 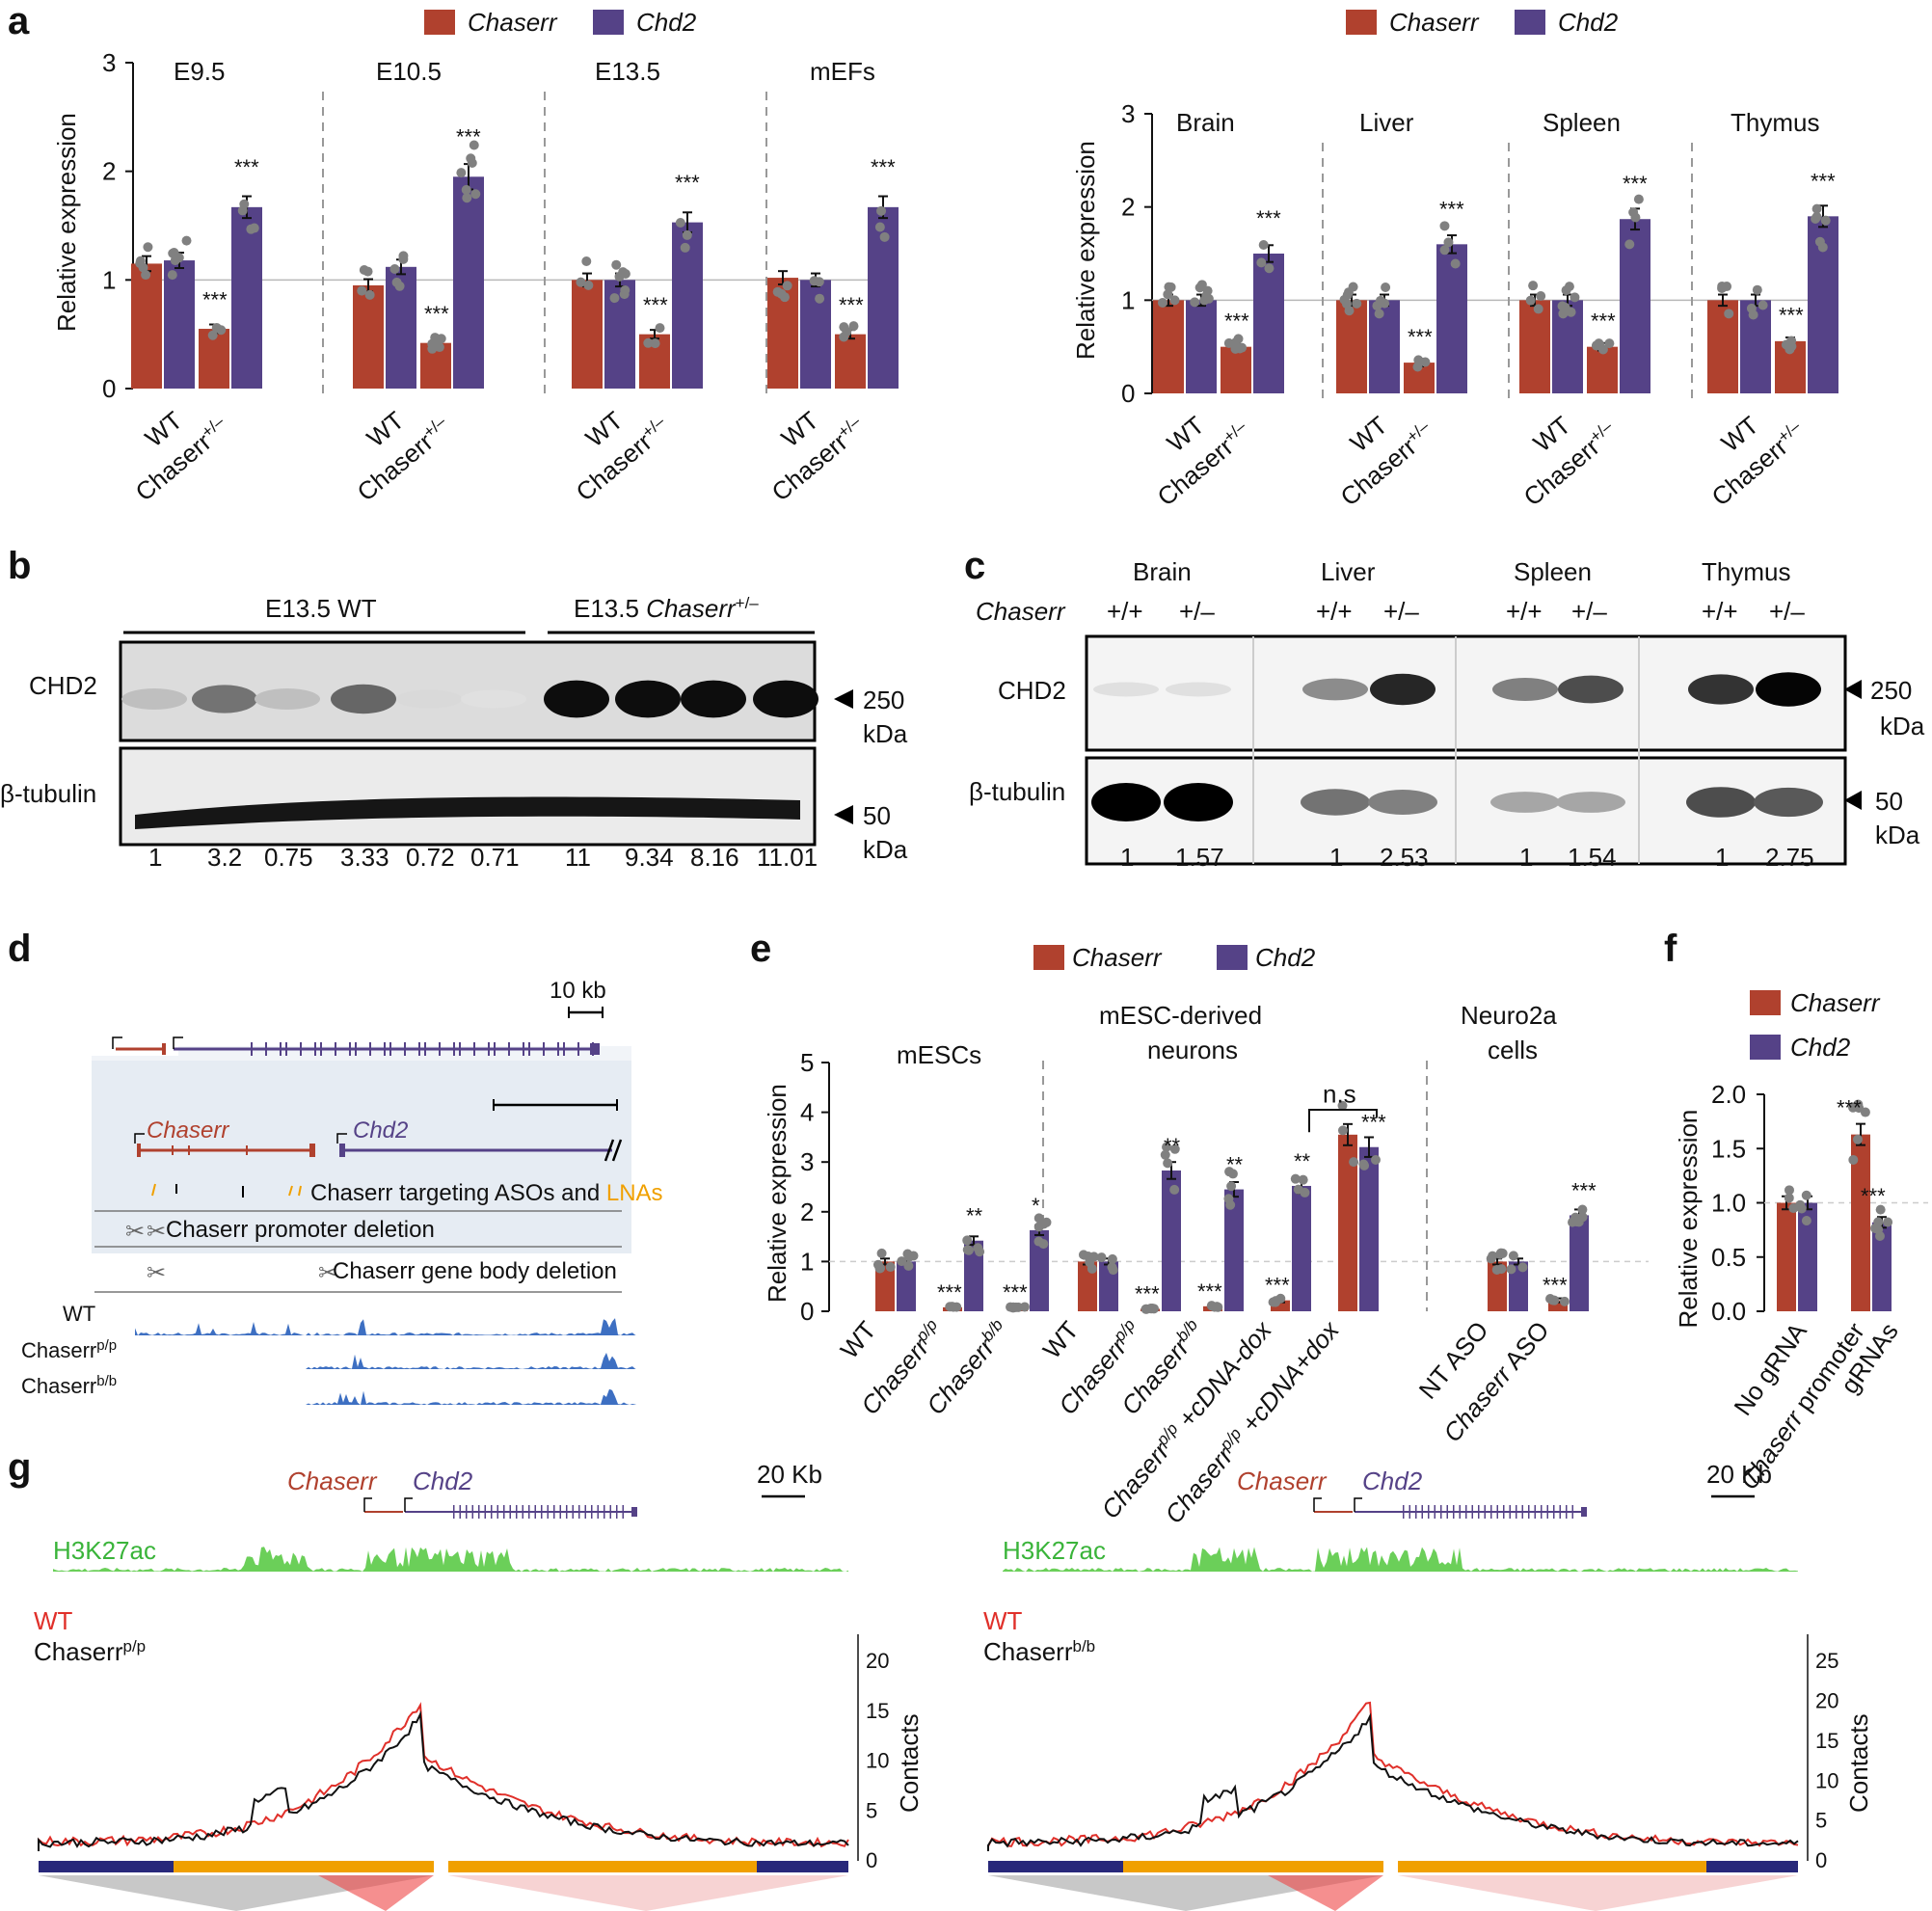 What do you see at coordinates (1593, 857) in the screenshot?
I see `c-quant-value: 1.54` at bounding box center [1593, 857].